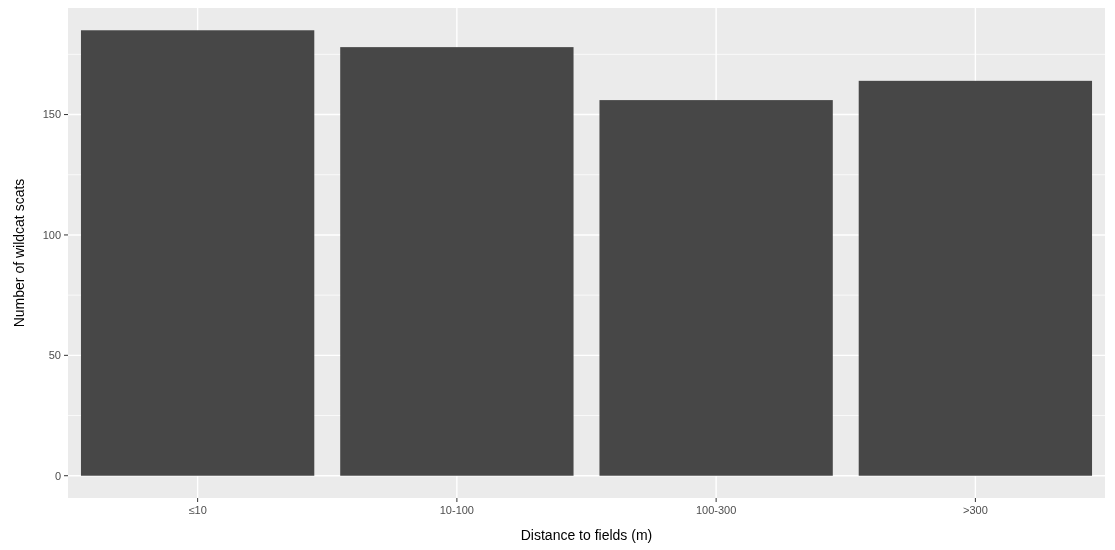 This screenshot has width=1115, height=550. What do you see at coordinates (716, 510) in the screenshot?
I see `x-tick-label: 100-300` at bounding box center [716, 510].